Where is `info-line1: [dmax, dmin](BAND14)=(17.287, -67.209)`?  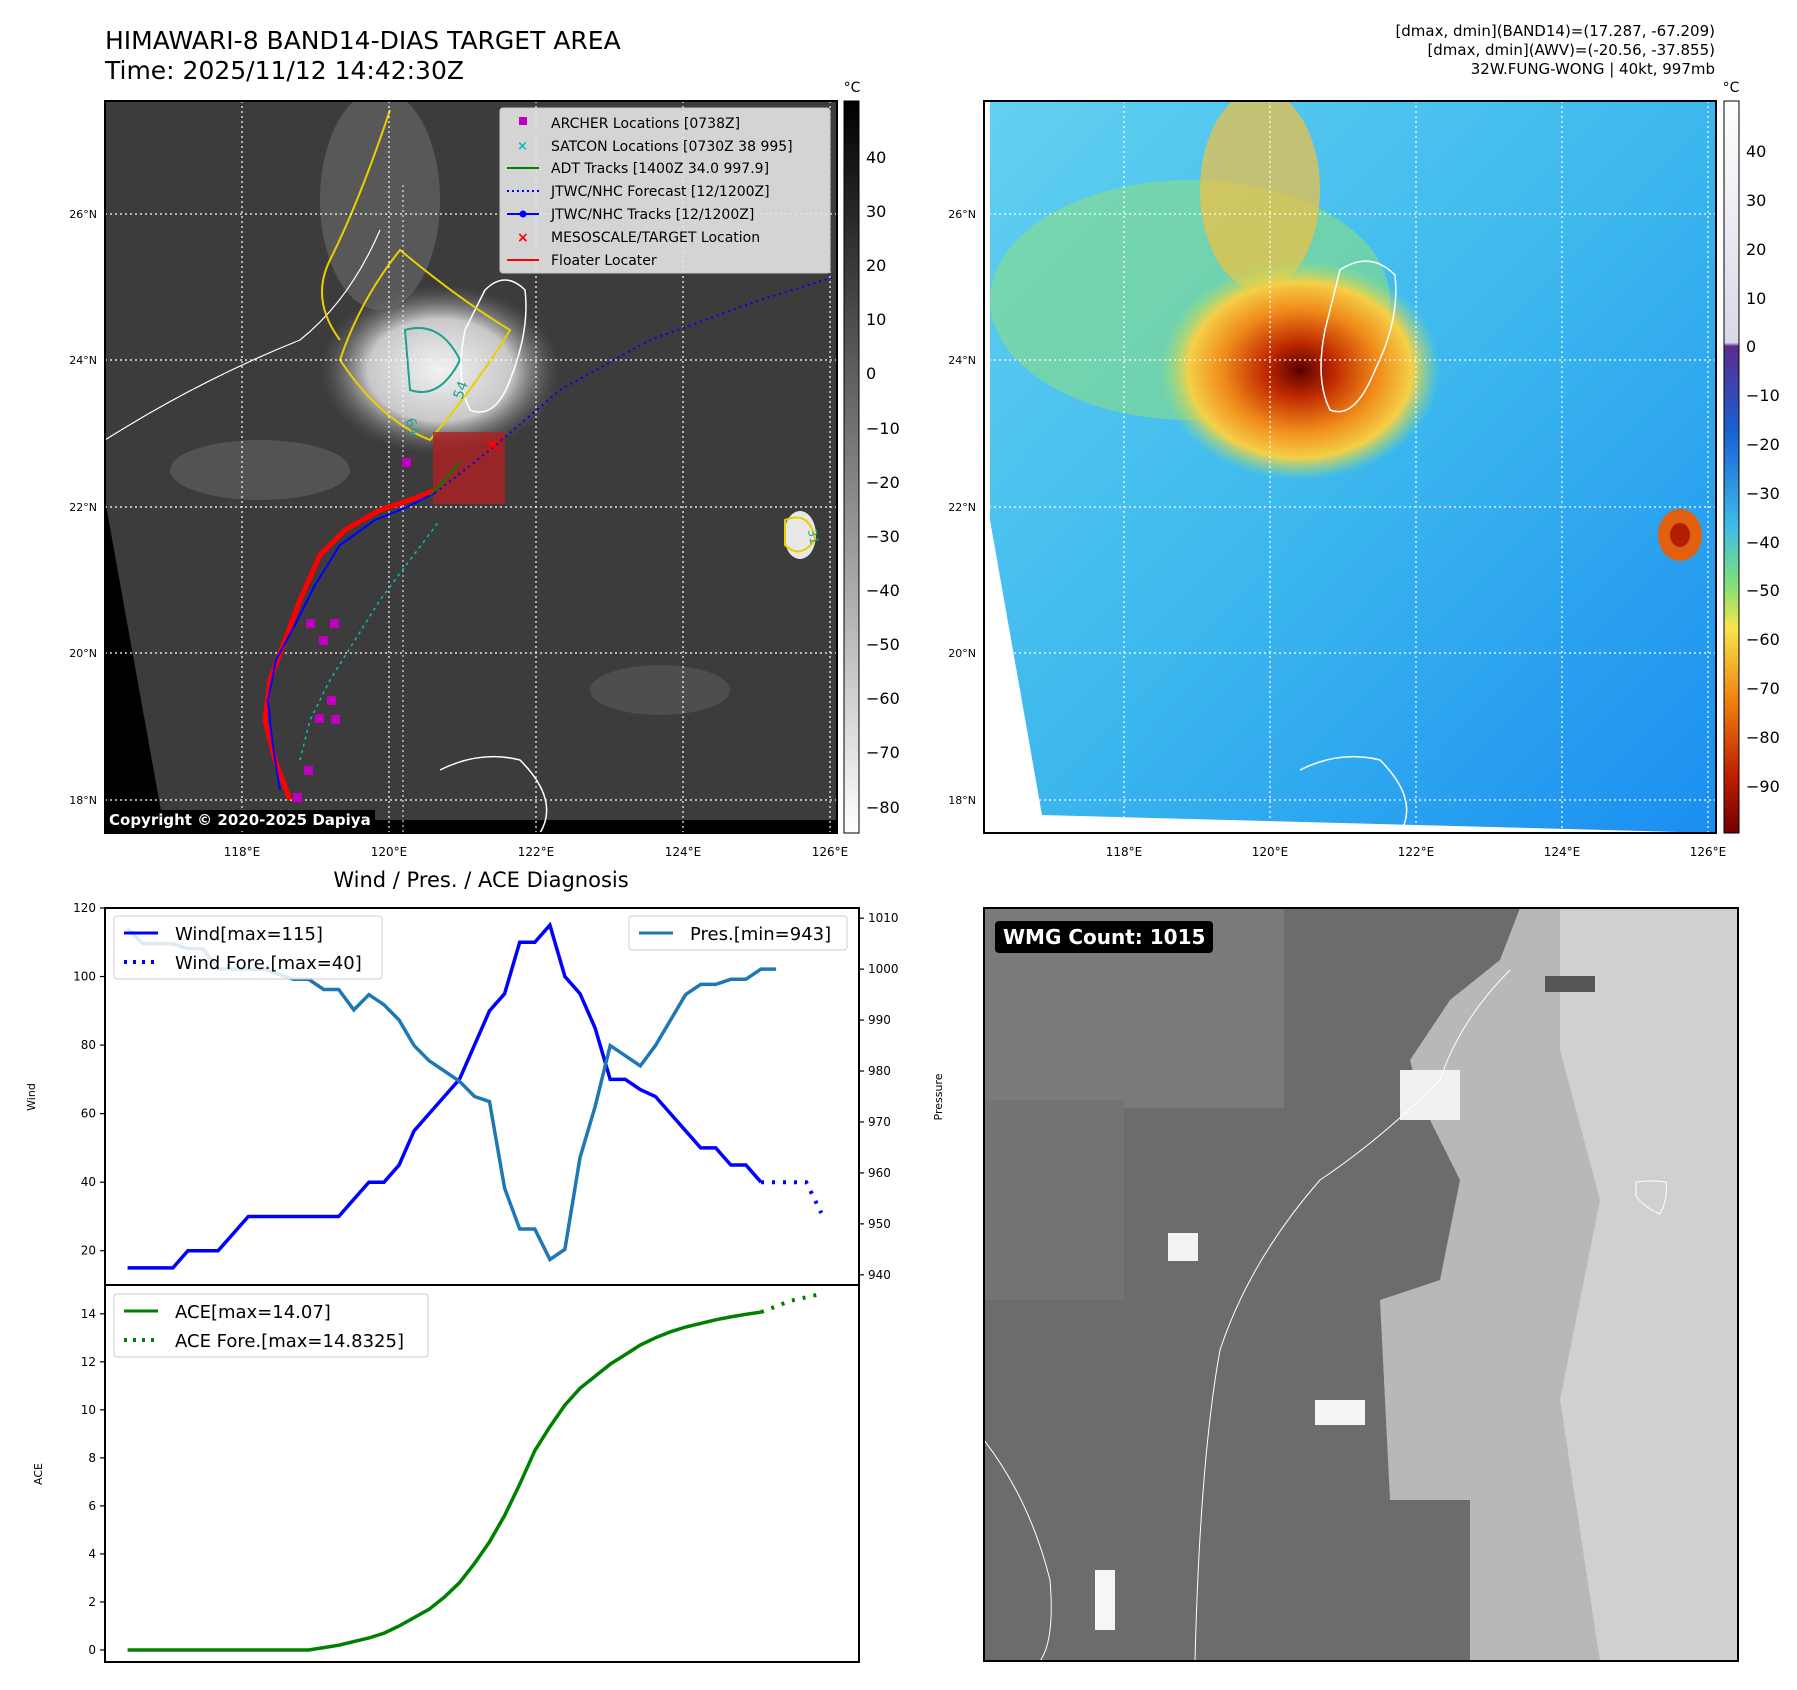 info-line1: [dmax, dmin](BAND14)=(17.287, -67.209) is located at coordinates (1555, 31).